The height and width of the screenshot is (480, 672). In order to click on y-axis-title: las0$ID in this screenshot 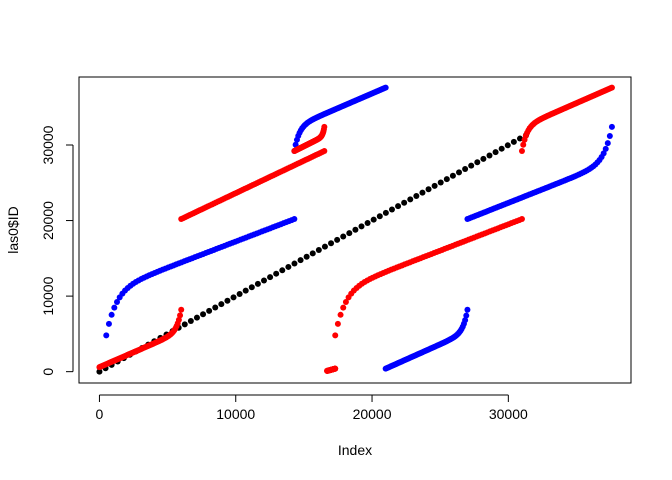, I will do `click(13, 229)`.